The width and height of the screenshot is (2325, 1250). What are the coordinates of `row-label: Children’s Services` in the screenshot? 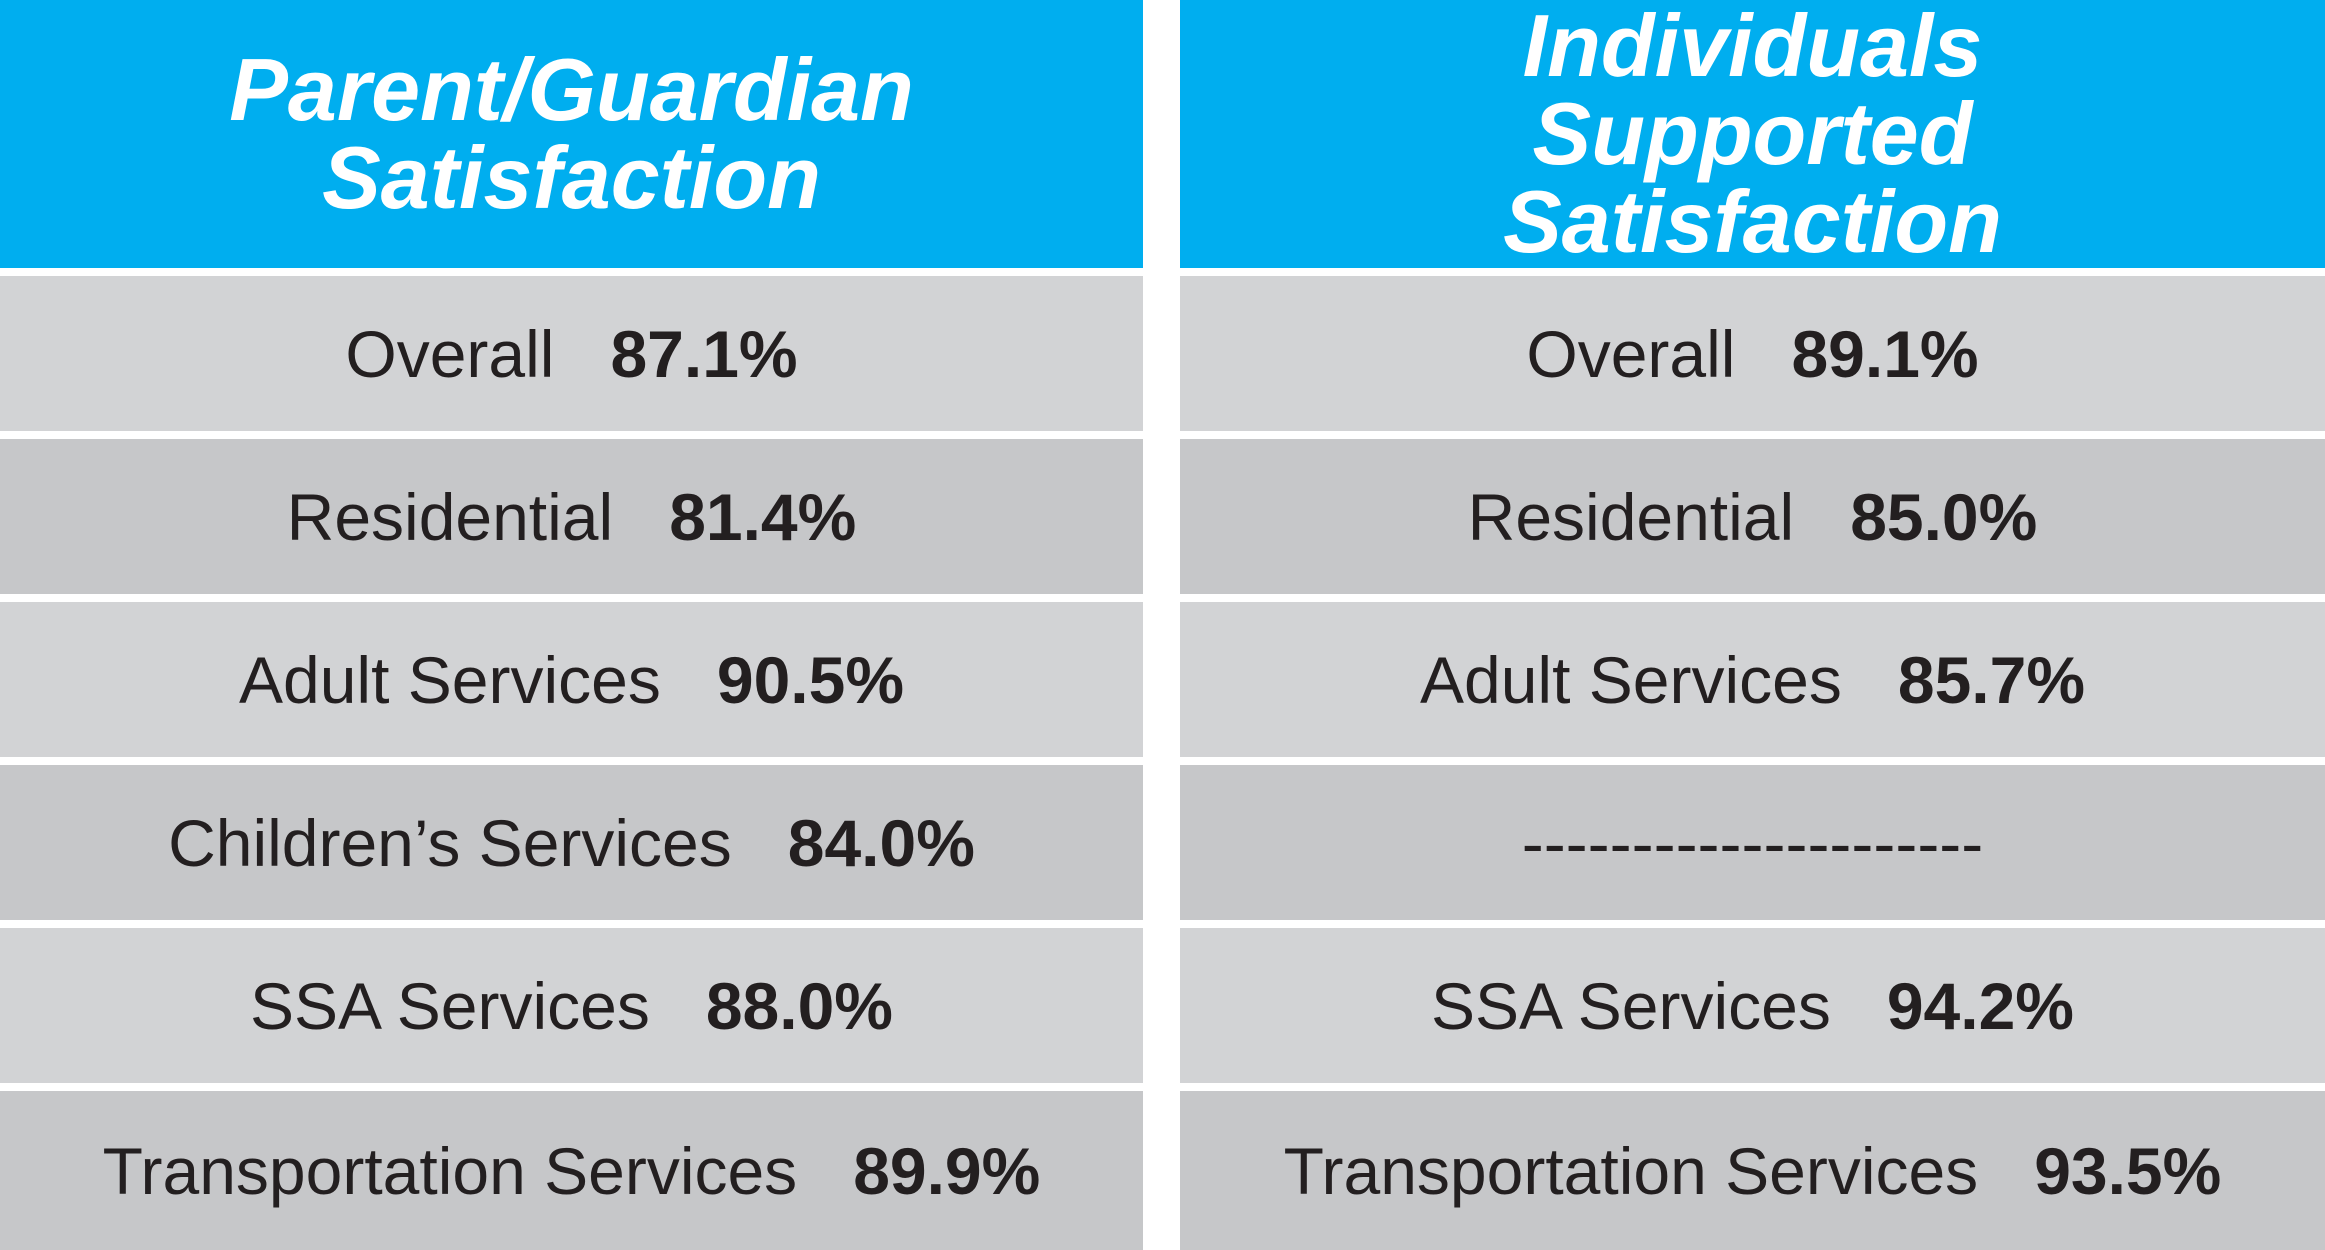 It's located at (450, 842).